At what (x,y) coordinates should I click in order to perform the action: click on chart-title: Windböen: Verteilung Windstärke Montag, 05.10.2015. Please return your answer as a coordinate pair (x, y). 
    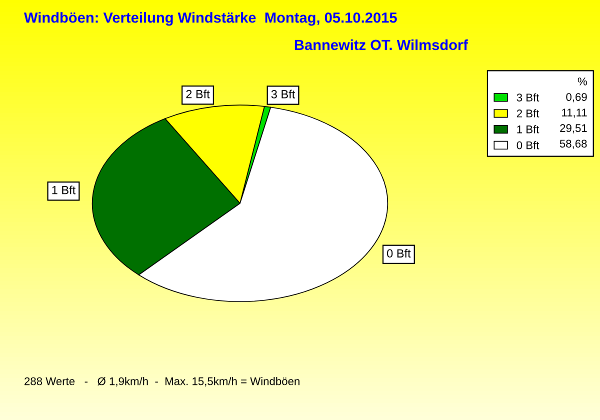
    Looking at the image, I should click on (210, 19).